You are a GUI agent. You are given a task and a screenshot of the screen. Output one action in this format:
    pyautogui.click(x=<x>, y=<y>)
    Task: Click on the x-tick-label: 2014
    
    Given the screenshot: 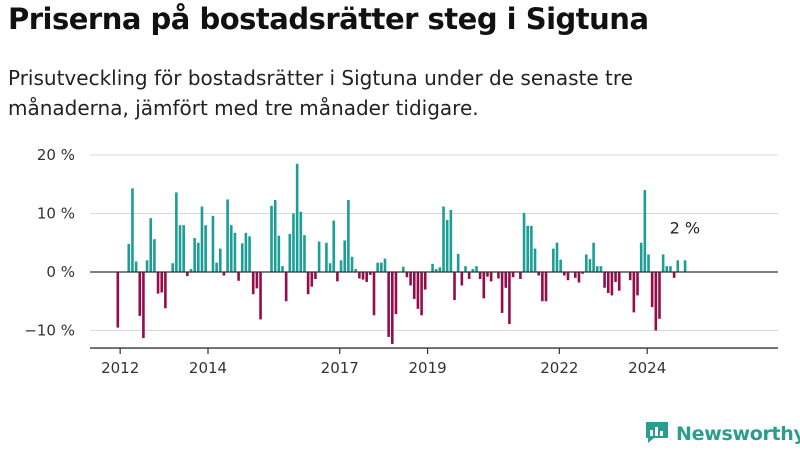 What is the action you would take?
    pyautogui.click(x=208, y=368)
    